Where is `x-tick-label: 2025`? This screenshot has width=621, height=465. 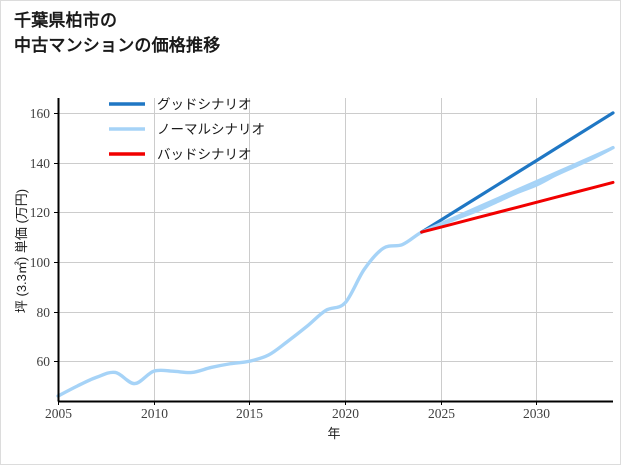 x-tick-label: 2025 is located at coordinates (441, 413).